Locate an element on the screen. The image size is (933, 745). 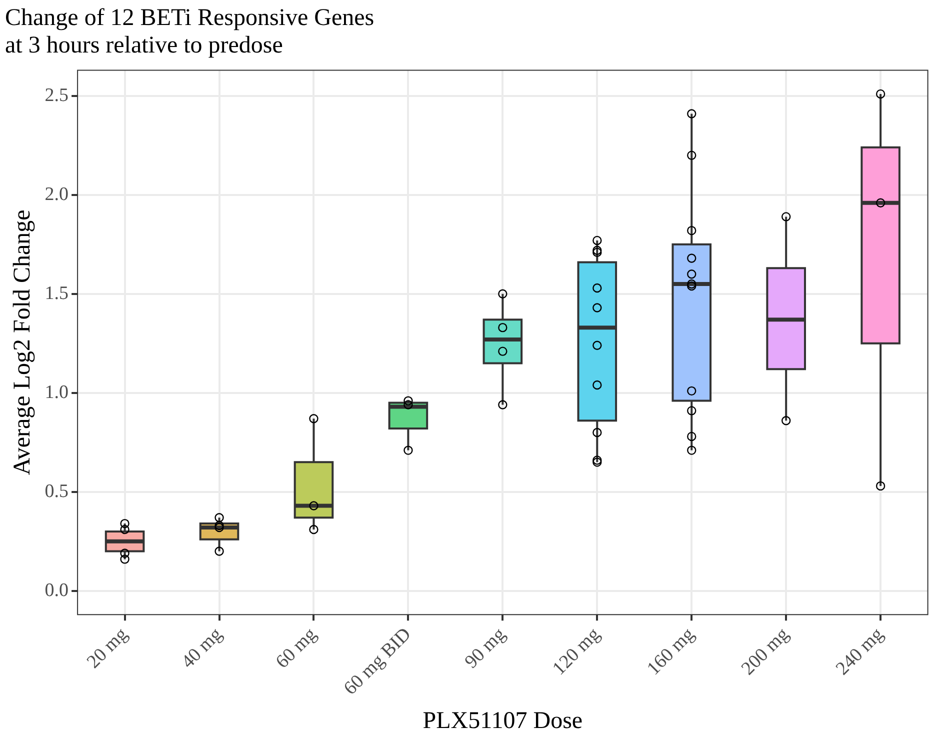
x-tick-label: 160 mg is located at coordinates (671, 652).